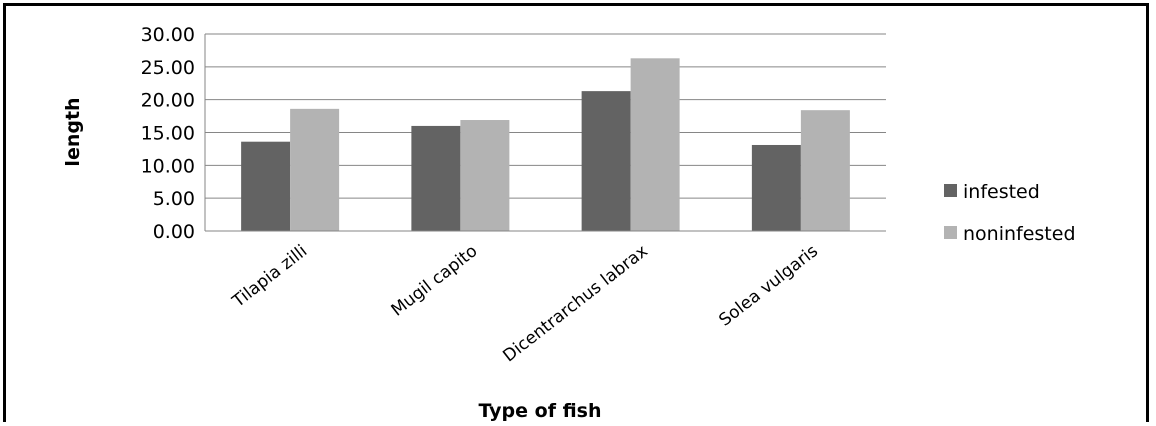 Image resolution: width=1156 pixels, height=426 pixels. Describe the element at coordinates (1001, 192) in the screenshot. I see `legend-label-infested: infested` at that location.